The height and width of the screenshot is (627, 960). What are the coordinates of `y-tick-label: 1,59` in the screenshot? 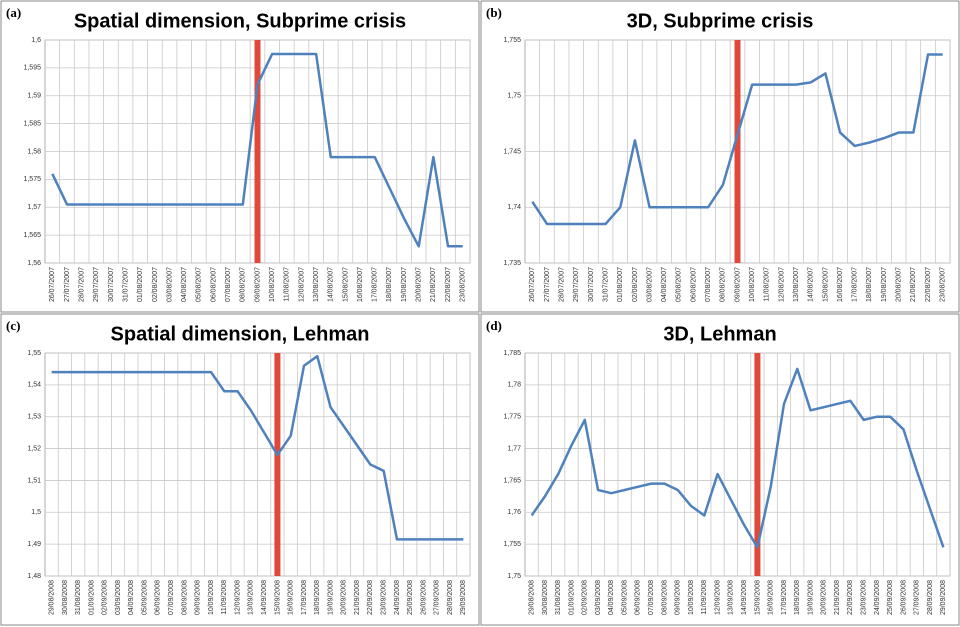 It's located at (34, 96).